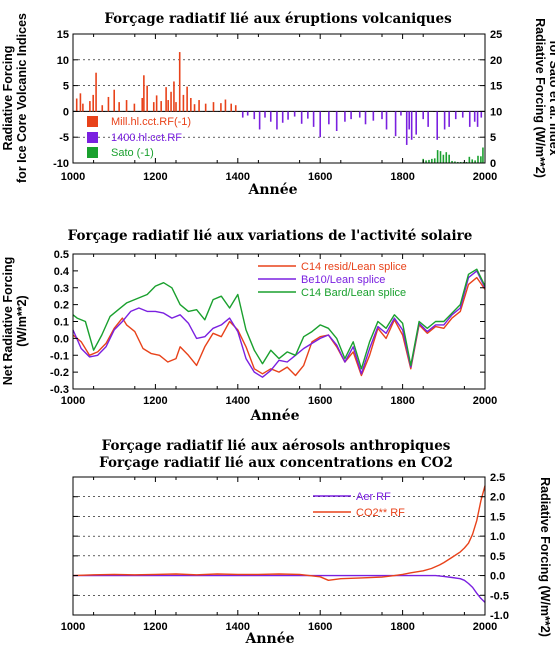  What do you see at coordinates (238, 401) in the screenshot?
I see `solar-x-tick-label: 1400` at bounding box center [238, 401].